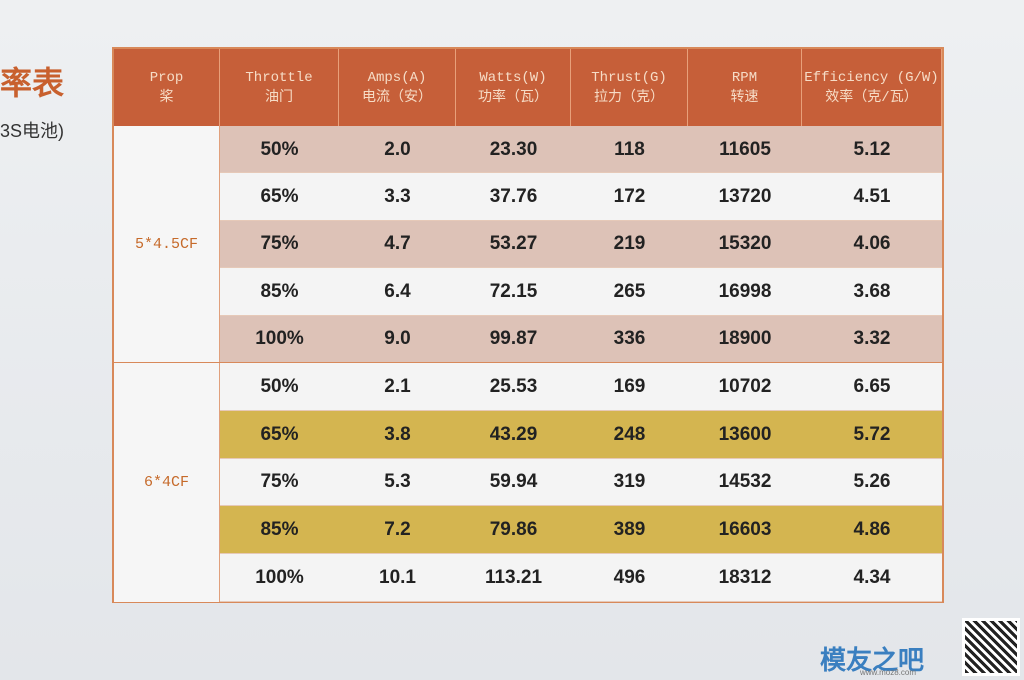 This screenshot has height=680, width=1024. I want to click on side-title: 率表, so click(32, 83).